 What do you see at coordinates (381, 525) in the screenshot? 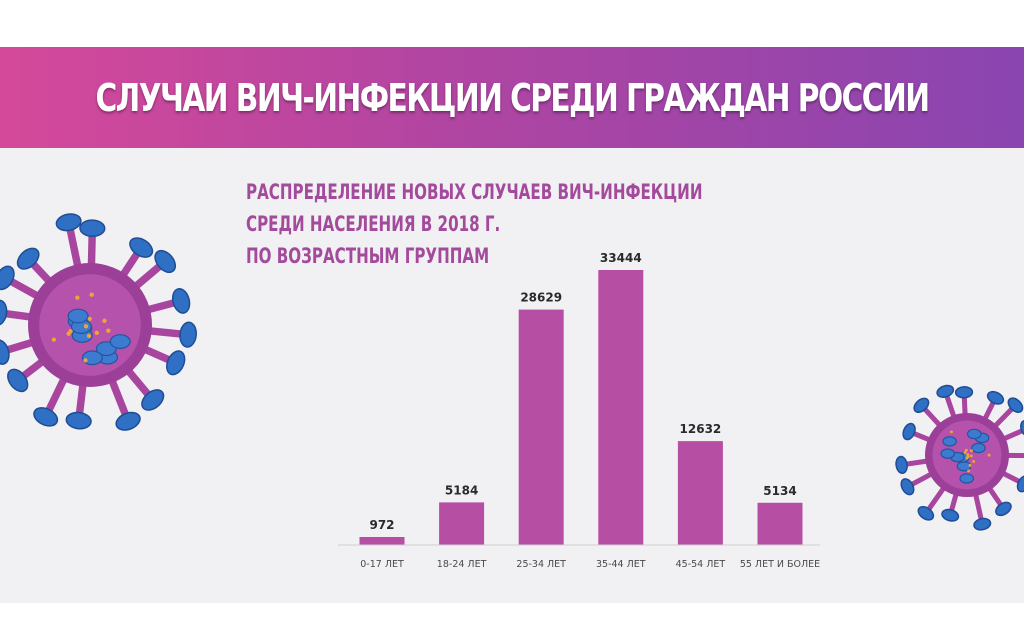
I see `data-label: 972` at bounding box center [381, 525].